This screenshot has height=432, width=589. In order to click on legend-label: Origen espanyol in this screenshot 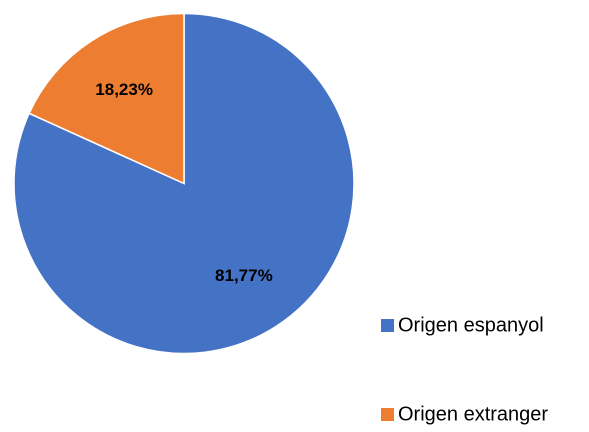, I will do `click(471, 325)`.